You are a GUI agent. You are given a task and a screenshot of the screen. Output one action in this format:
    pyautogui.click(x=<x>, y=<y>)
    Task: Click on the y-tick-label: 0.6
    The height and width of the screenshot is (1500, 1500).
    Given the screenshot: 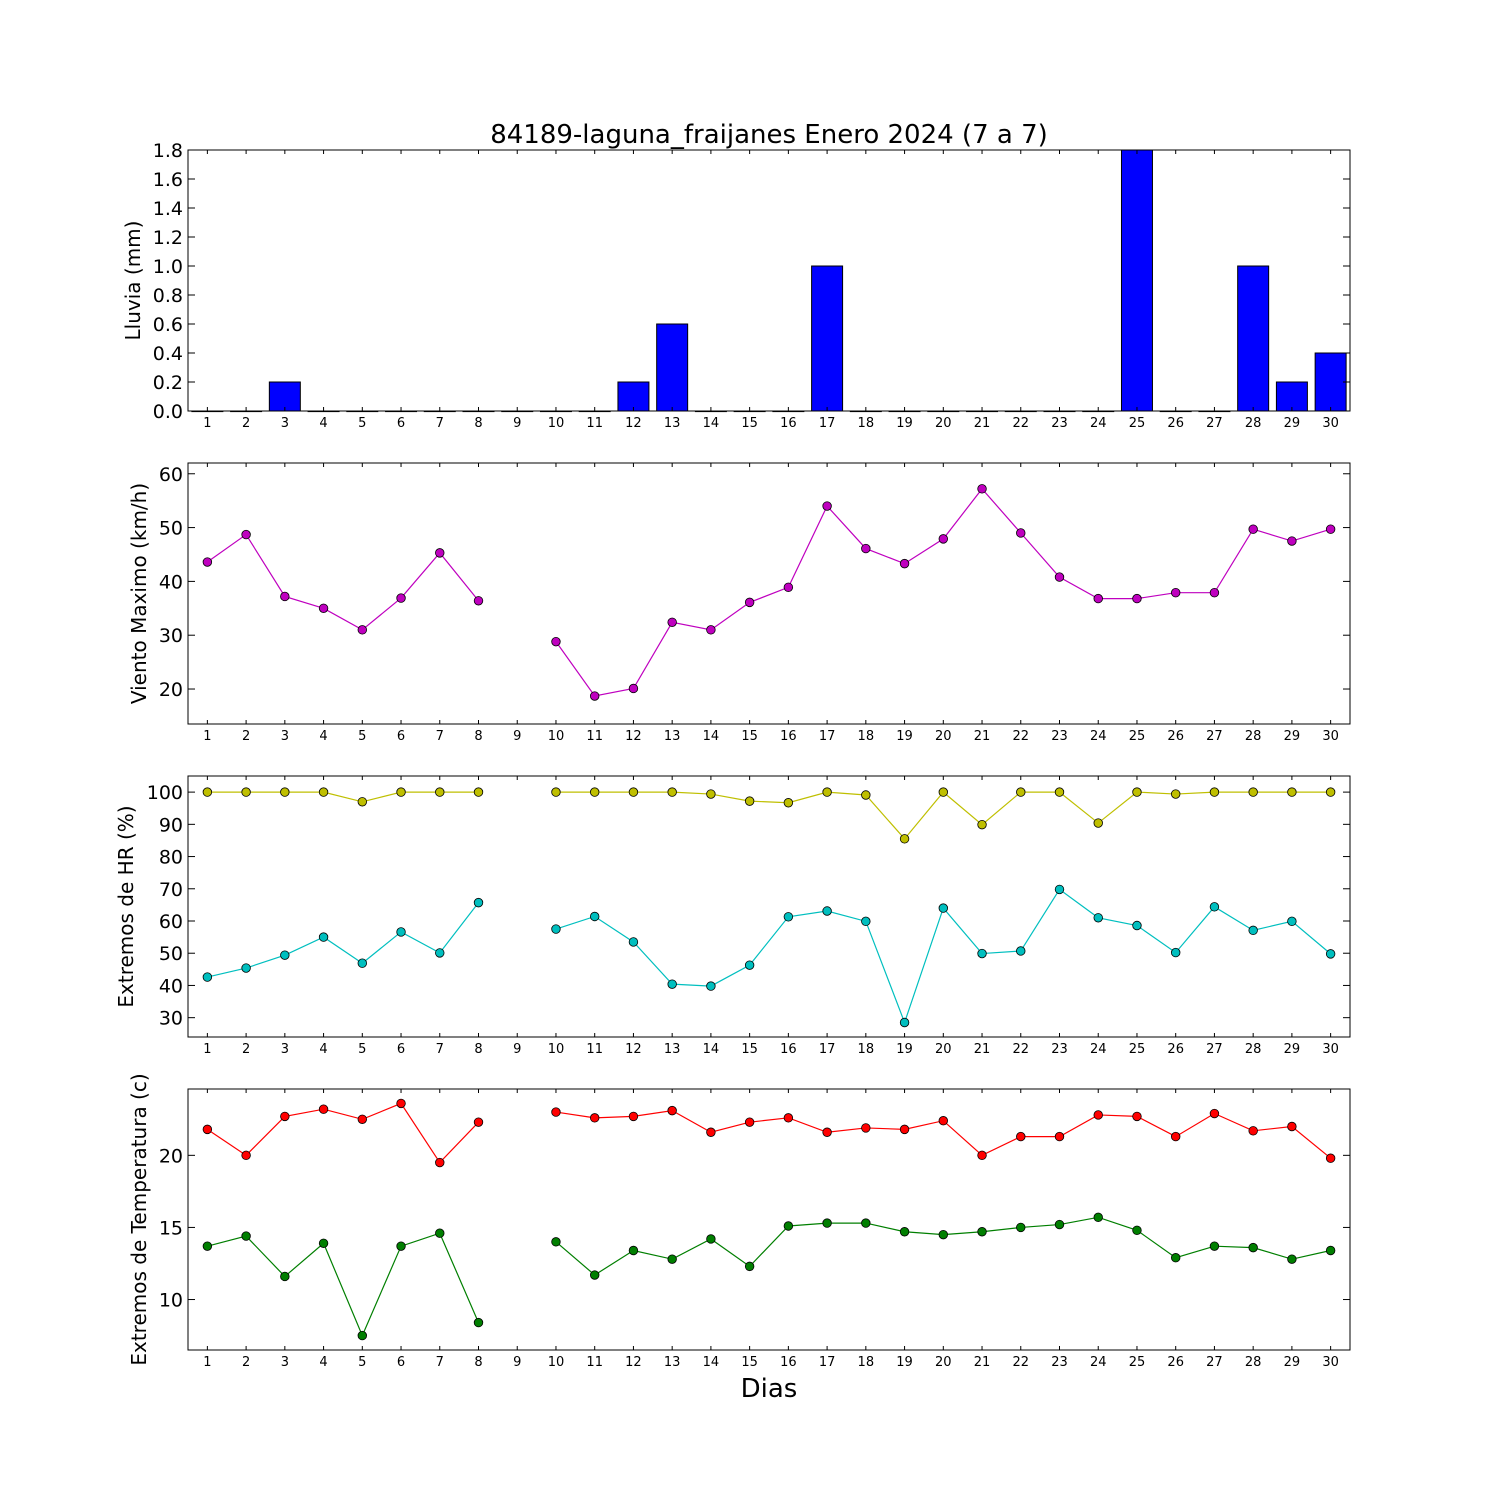 What is the action you would take?
    pyautogui.click(x=168, y=325)
    